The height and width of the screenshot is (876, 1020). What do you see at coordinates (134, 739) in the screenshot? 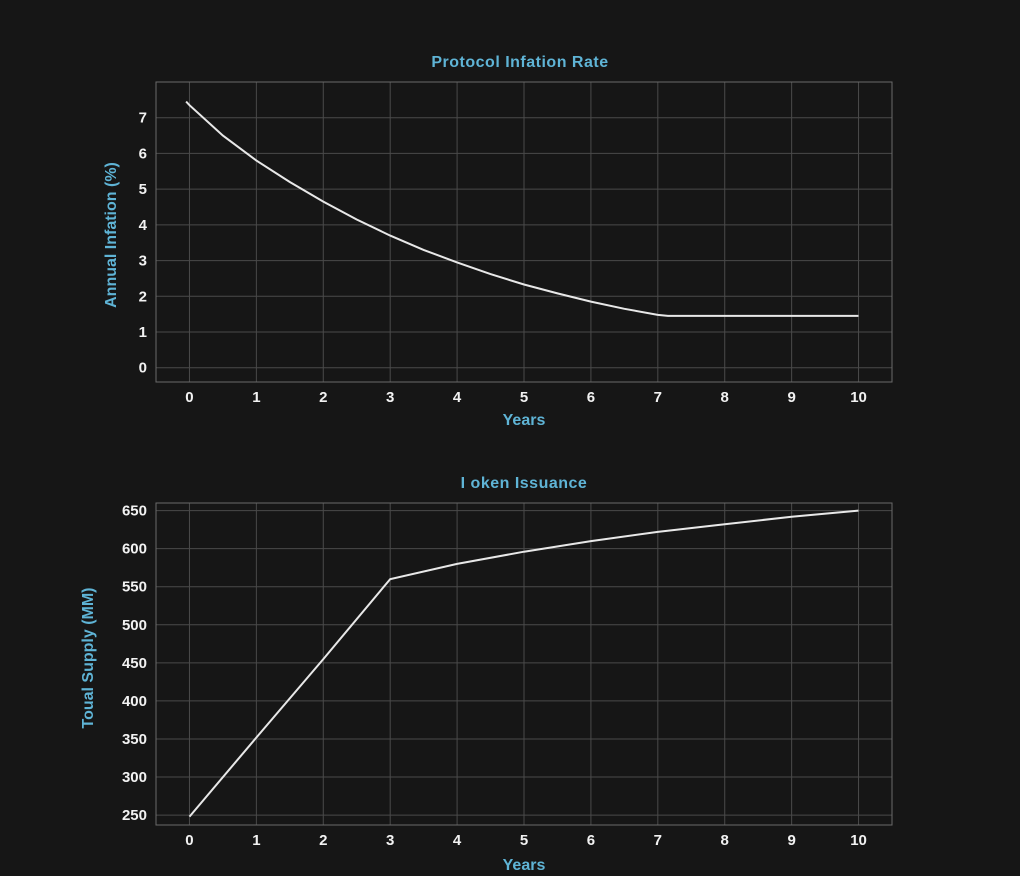
I see `y-tick-label: 350` at bounding box center [134, 739].